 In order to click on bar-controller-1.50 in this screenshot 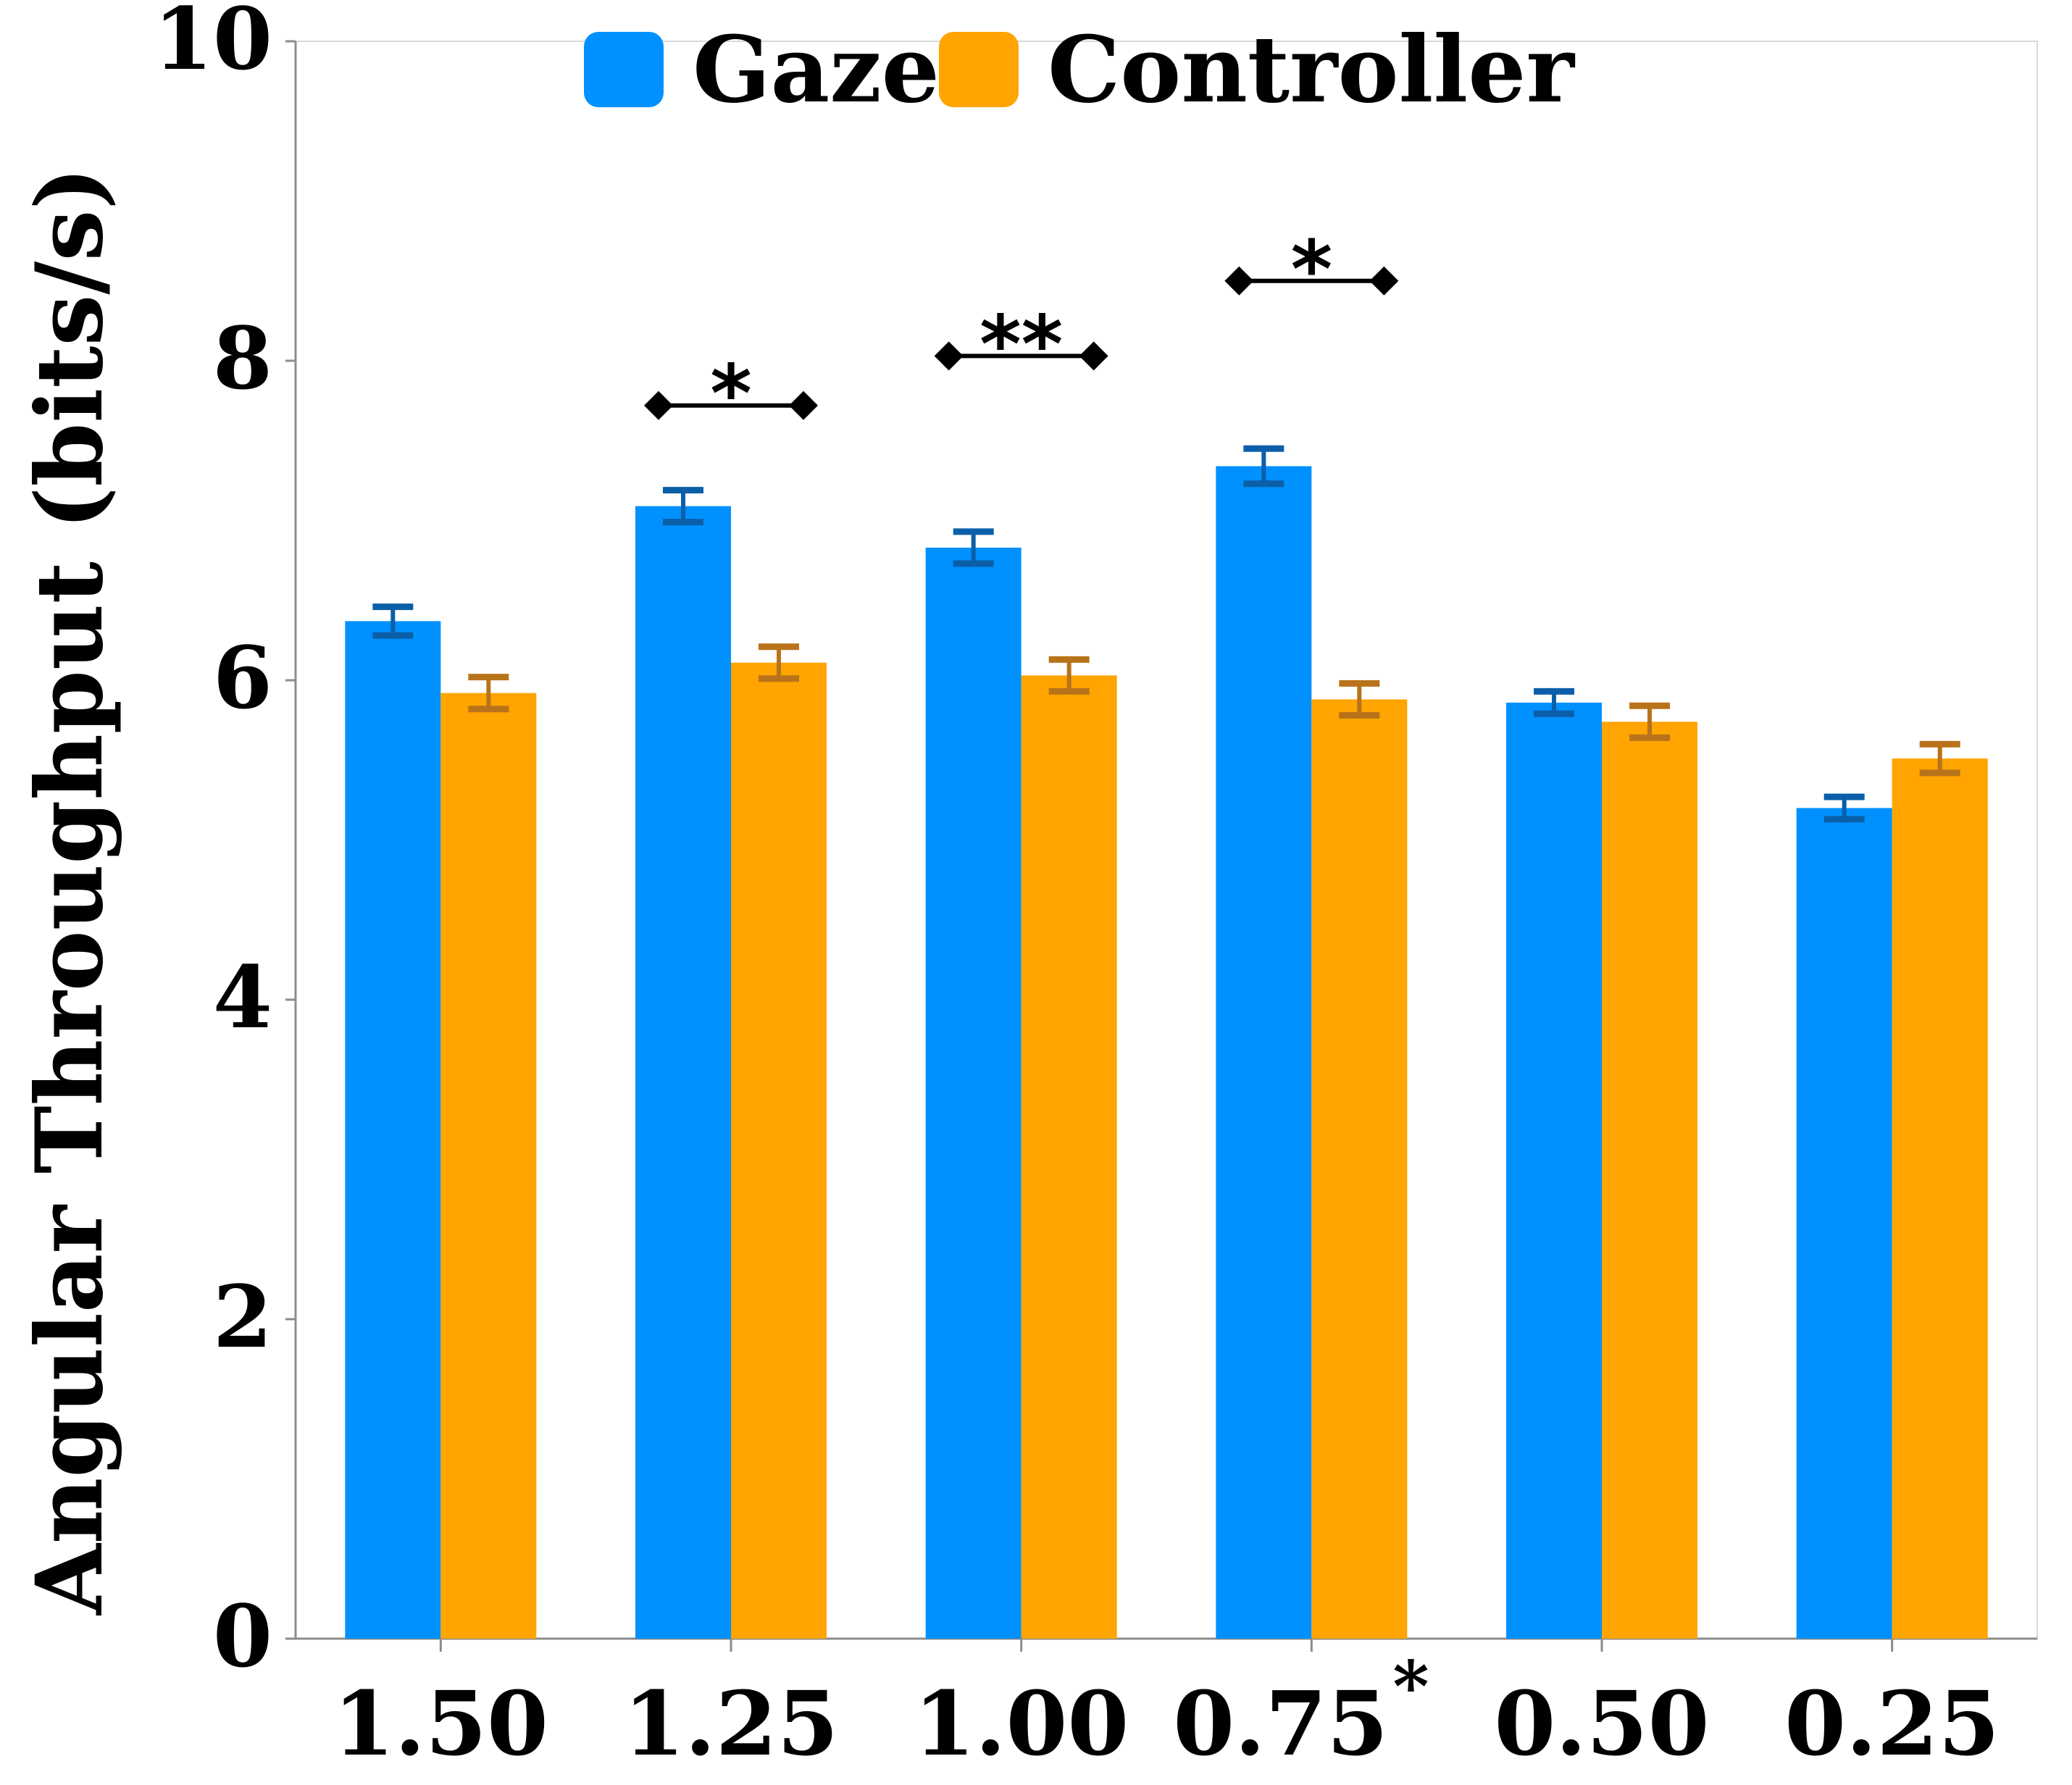, I will do `click(488, 1166)`.